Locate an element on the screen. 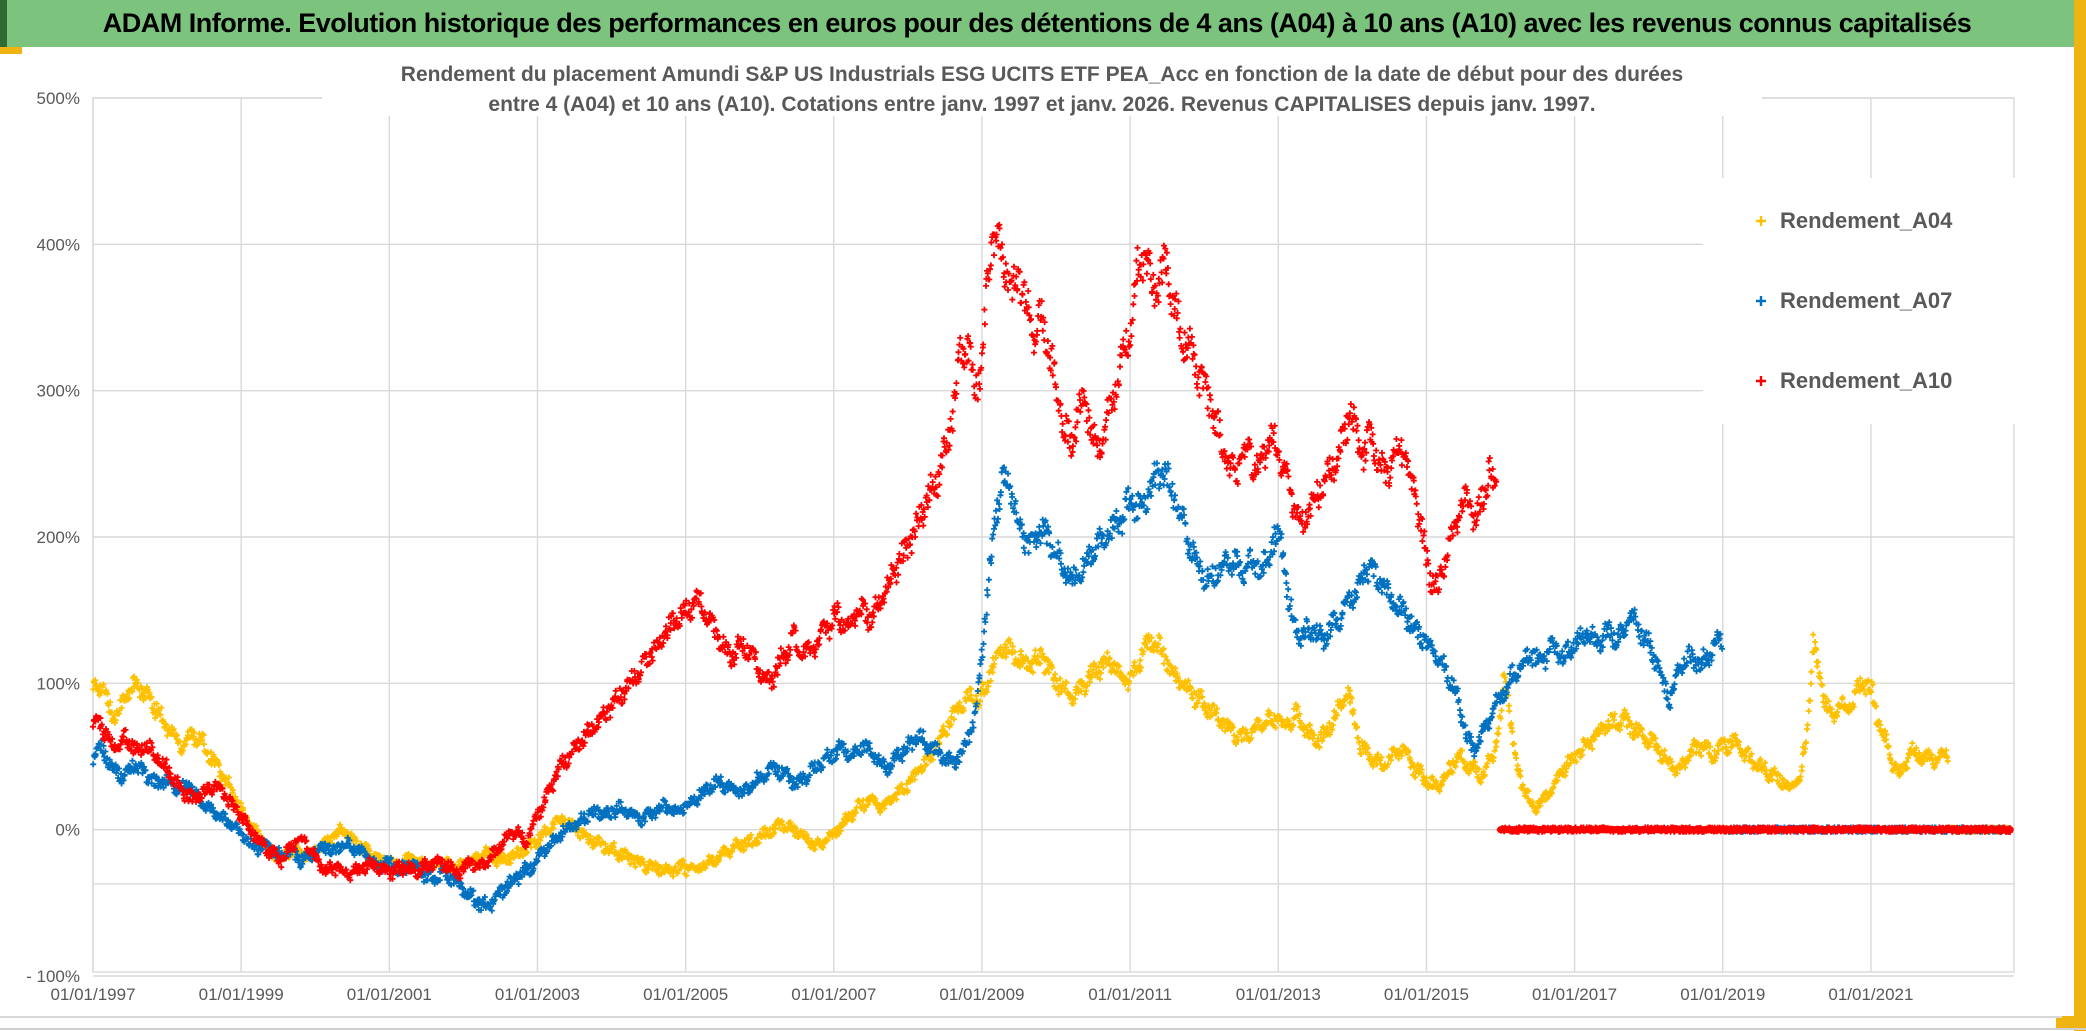  x-axis-label: 01/01/2021 is located at coordinates (1870, 994).